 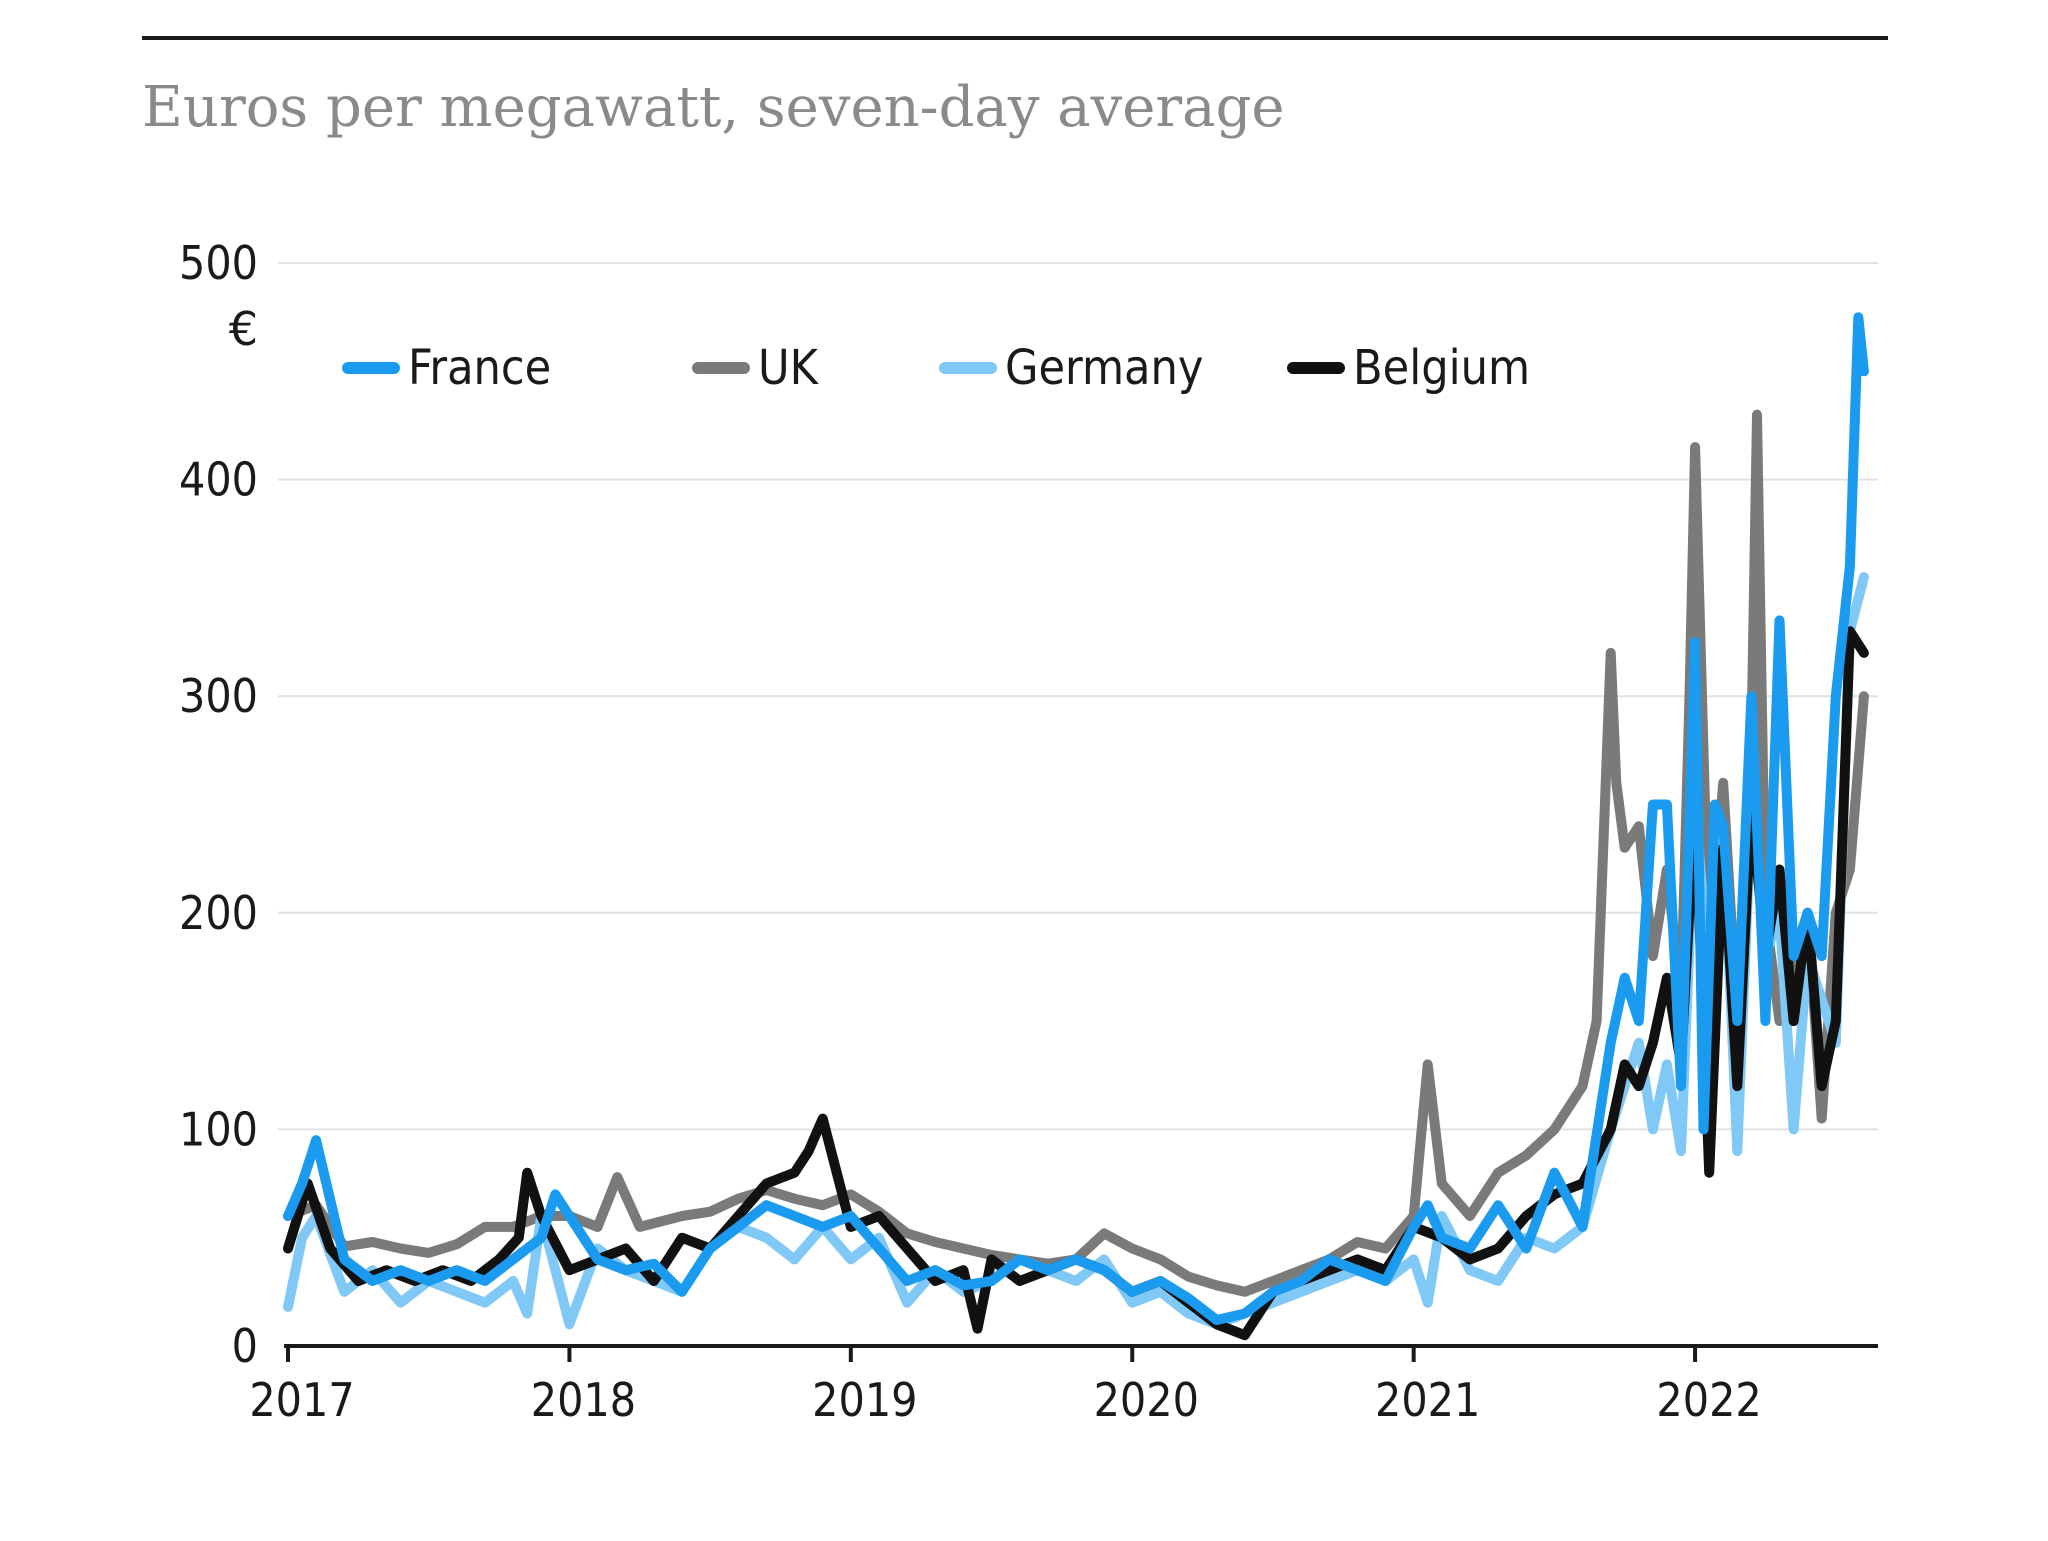 I want to click on legend-label-france: France, so click(x=479, y=368).